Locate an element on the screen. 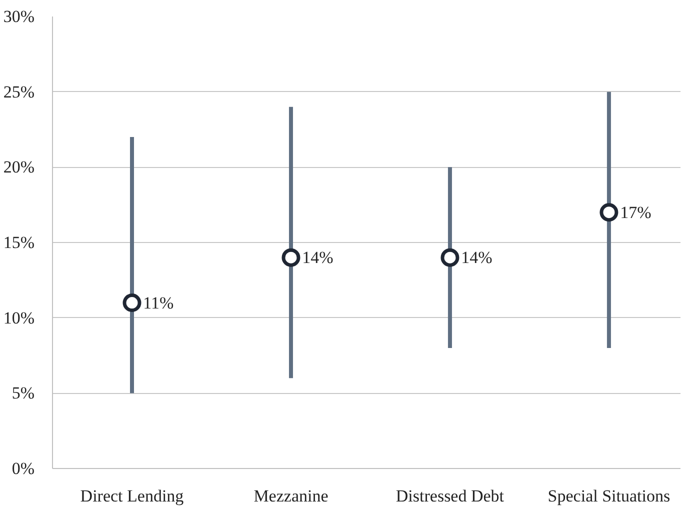 The height and width of the screenshot is (508, 684). data-label: 11% is located at coordinates (158, 302).